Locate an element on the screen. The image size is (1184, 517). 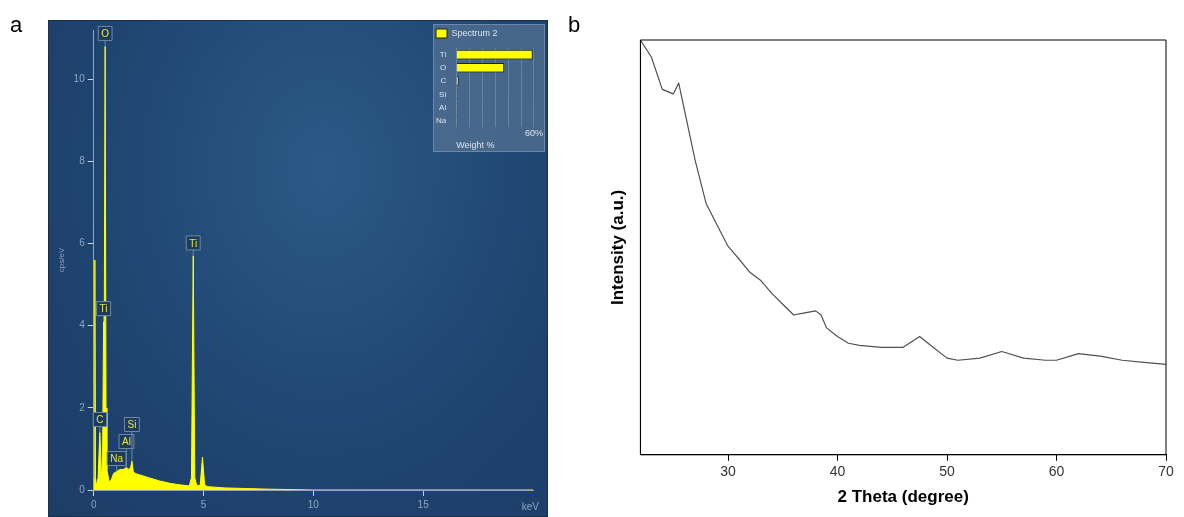
y-tick-label: 6 is located at coordinates (82, 243).